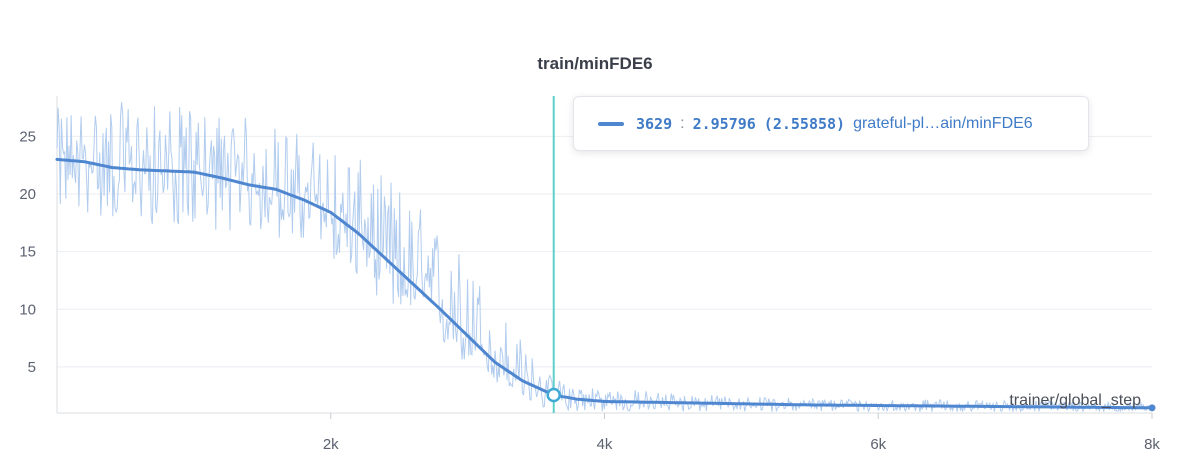  What do you see at coordinates (553, 254) in the screenshot?
I see `hover-marker` at bounding box center [553, 254].